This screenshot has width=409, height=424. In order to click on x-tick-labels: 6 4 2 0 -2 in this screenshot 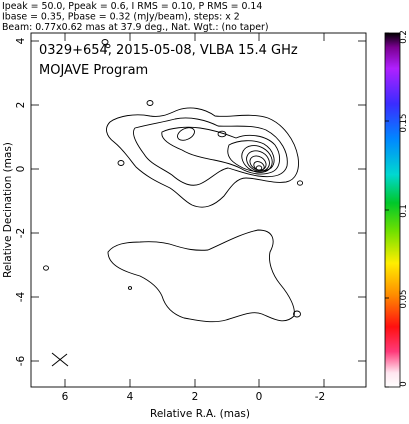, I will do `click(194, 397)`.